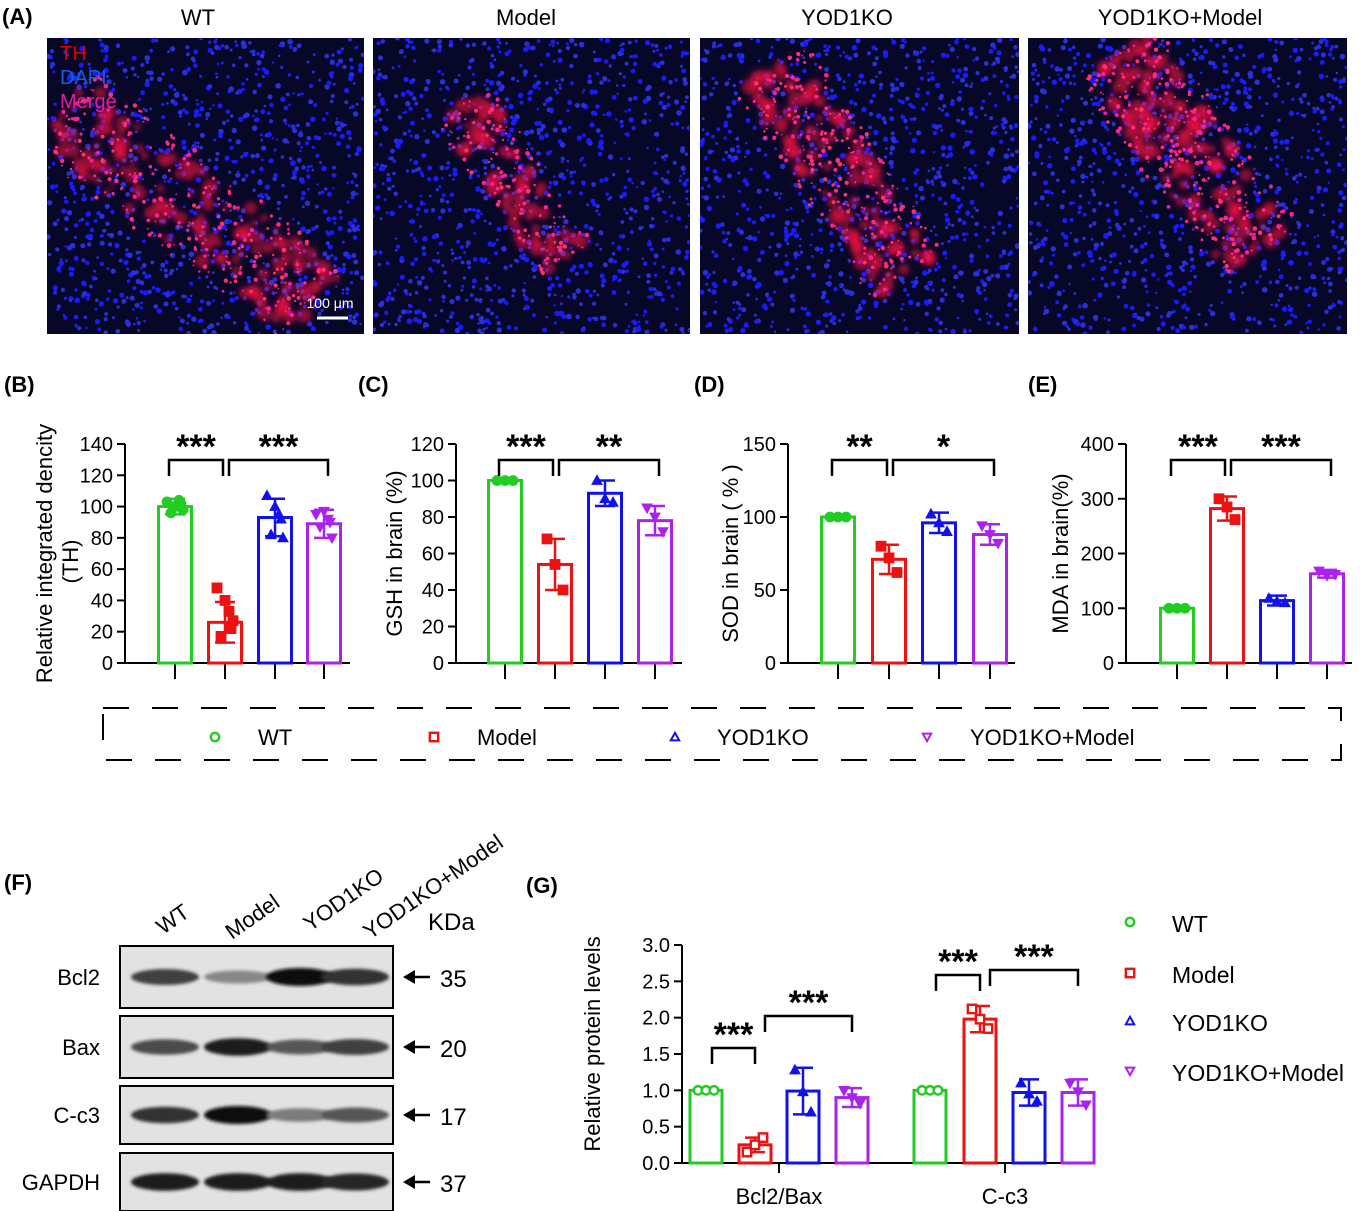  I want to click on y-tick-label: 300, so click(1097, 500).